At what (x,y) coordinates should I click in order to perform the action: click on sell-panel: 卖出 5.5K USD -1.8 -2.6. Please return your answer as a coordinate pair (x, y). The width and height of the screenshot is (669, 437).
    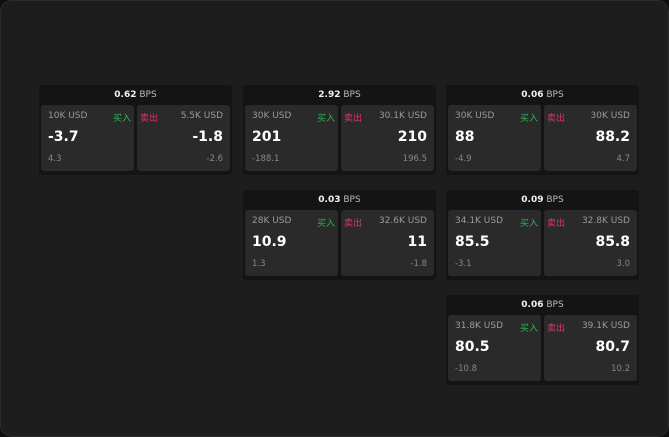
    Looking at the image, I should click on (183, 138).